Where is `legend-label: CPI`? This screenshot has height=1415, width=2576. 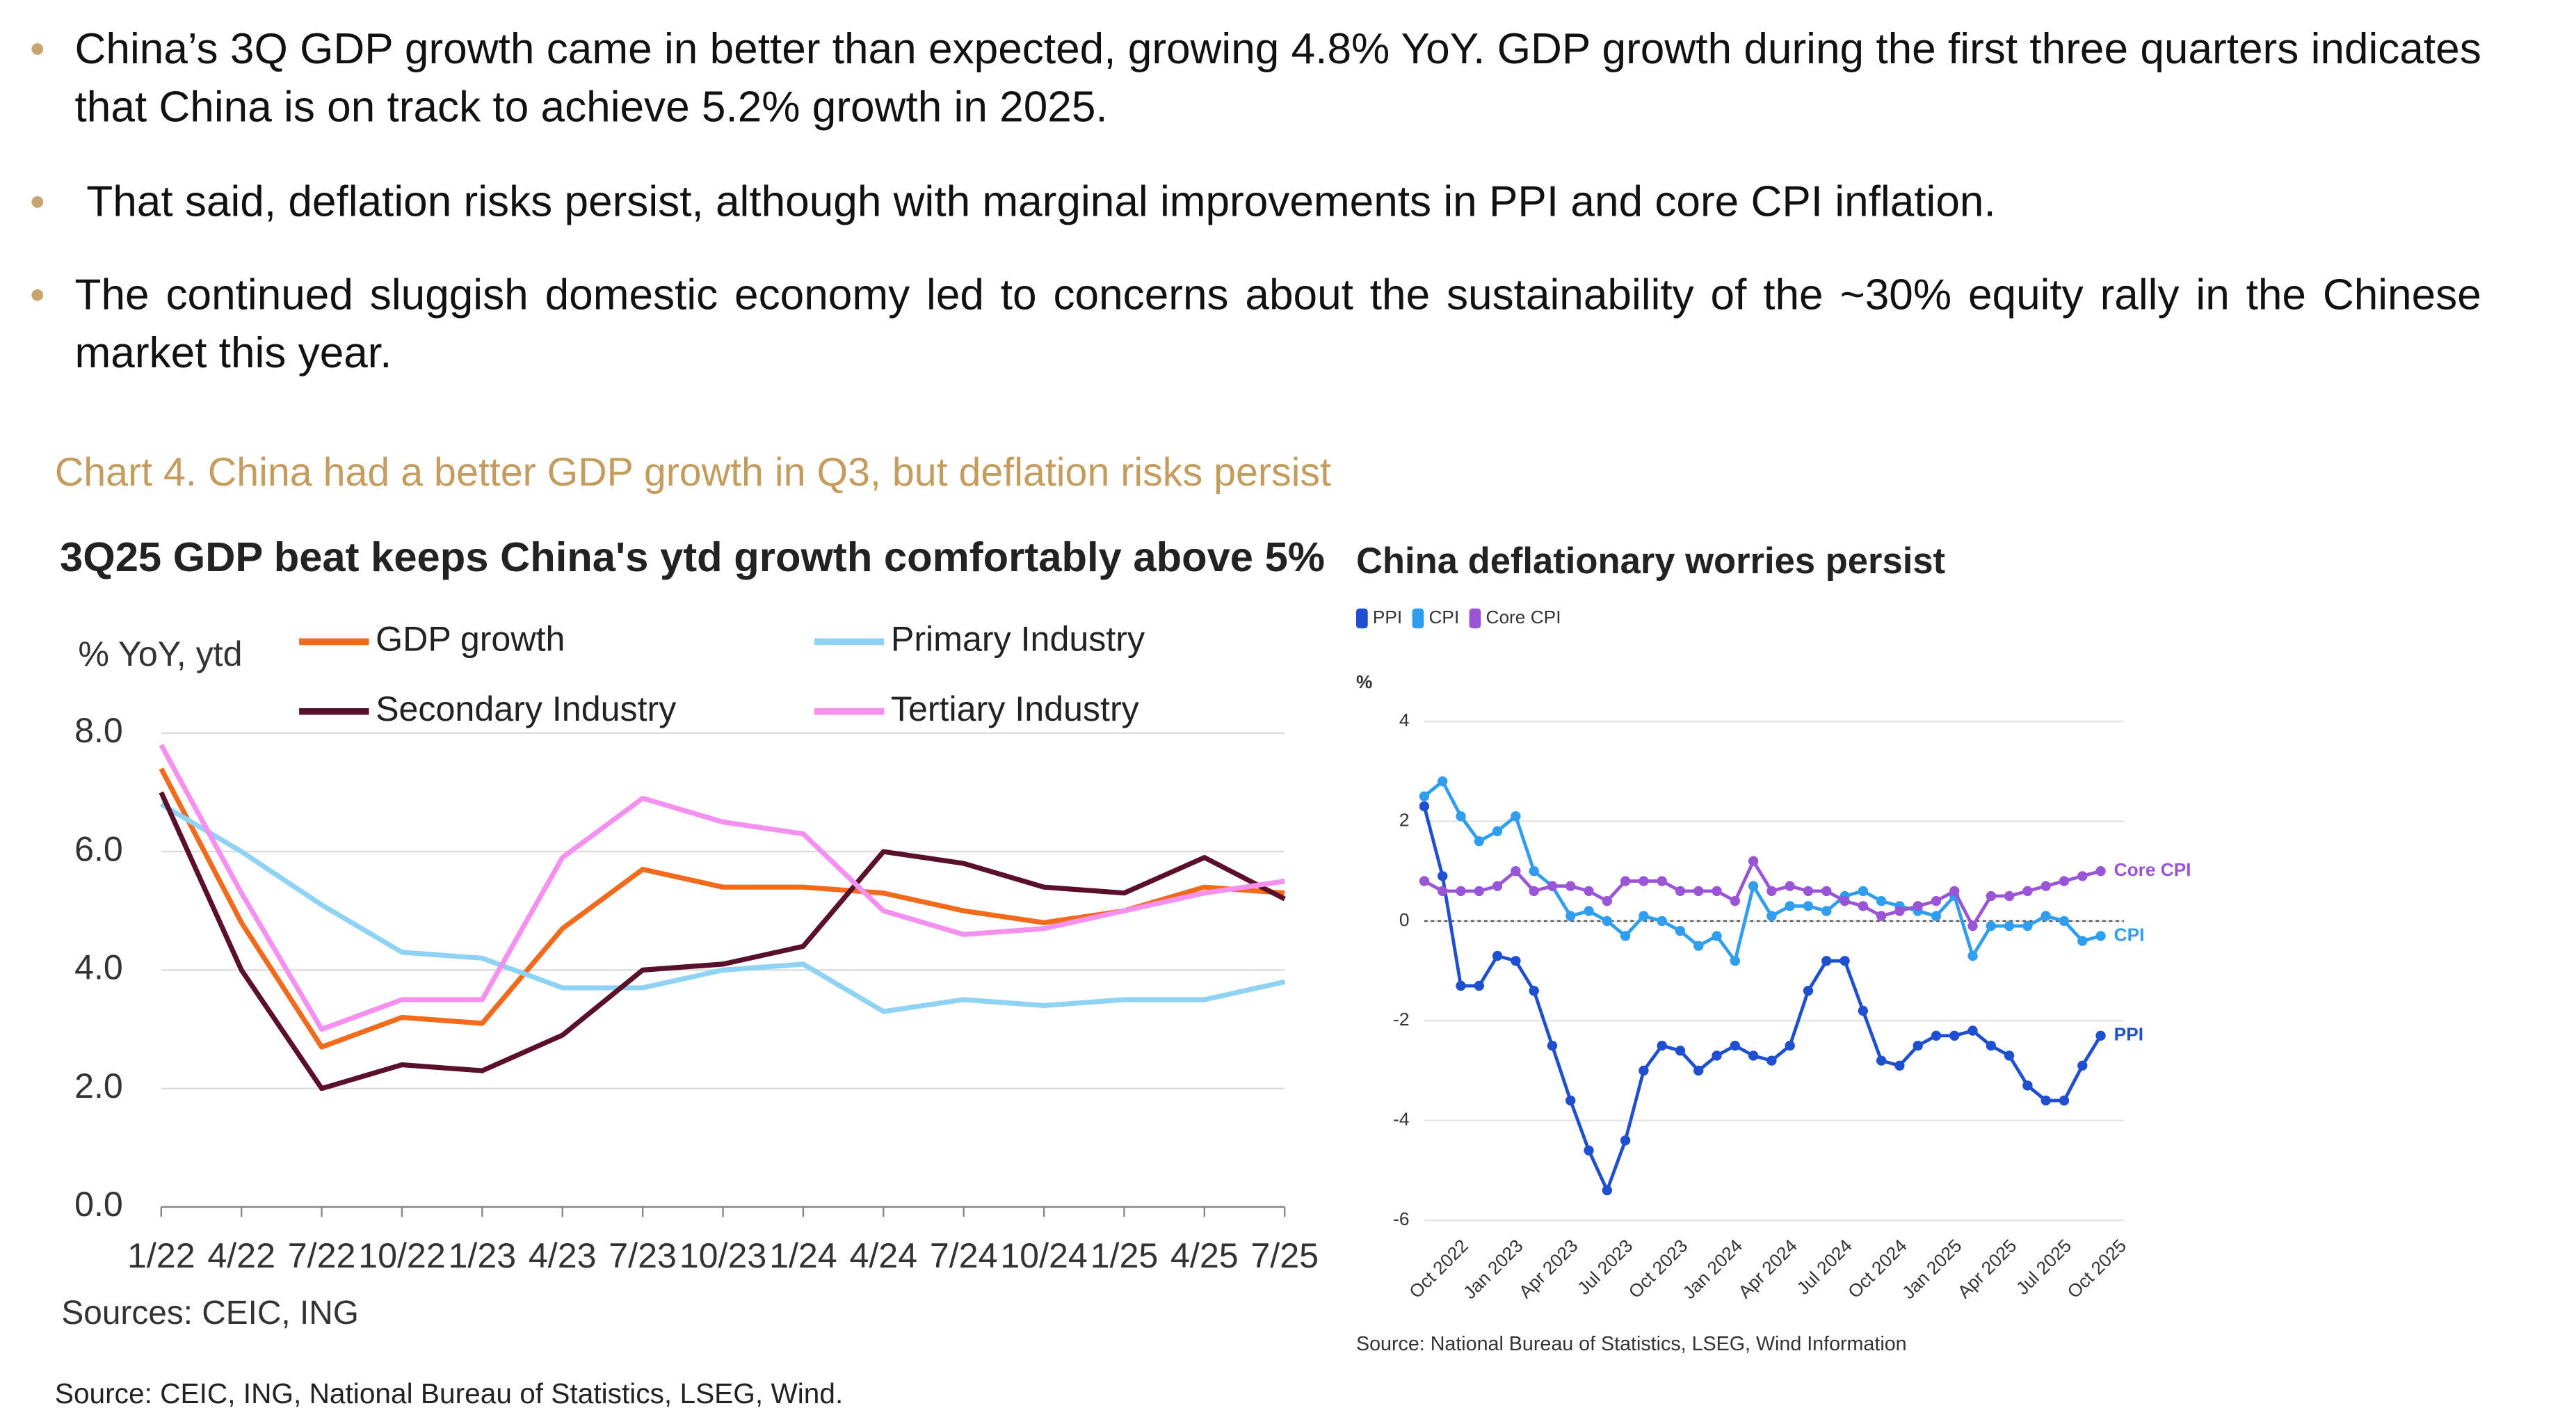 legend-label: CPI is located at coordinates (1444, 617).